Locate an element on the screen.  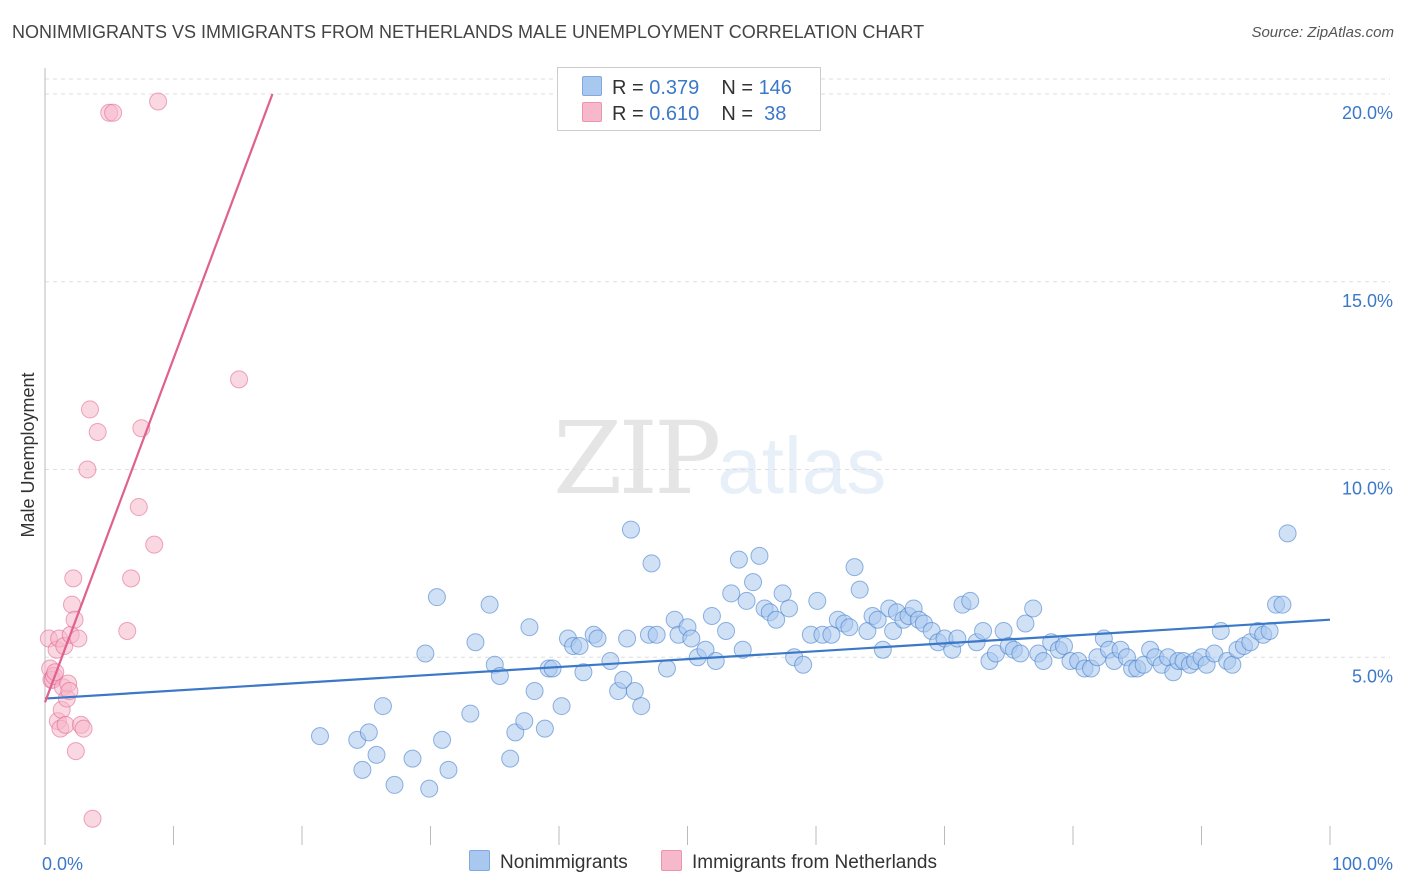
legend-item-nonimmigrants: Nonimmigrants is located at coordinates (548, 862).